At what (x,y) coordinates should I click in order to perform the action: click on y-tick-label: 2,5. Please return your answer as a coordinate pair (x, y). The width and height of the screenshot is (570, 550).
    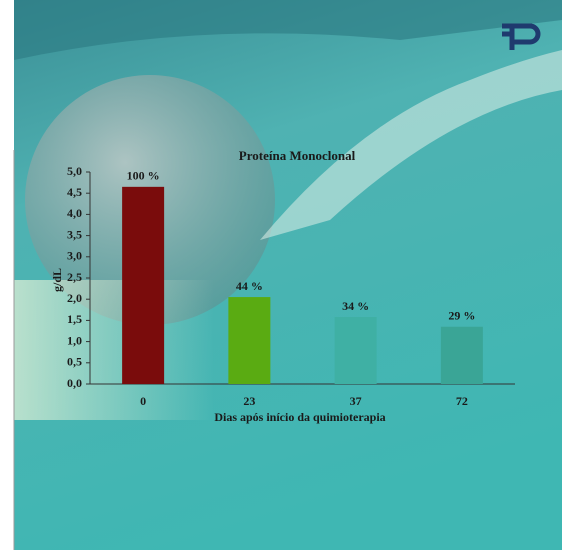
    Looking at the image, I should click on (74, 277).